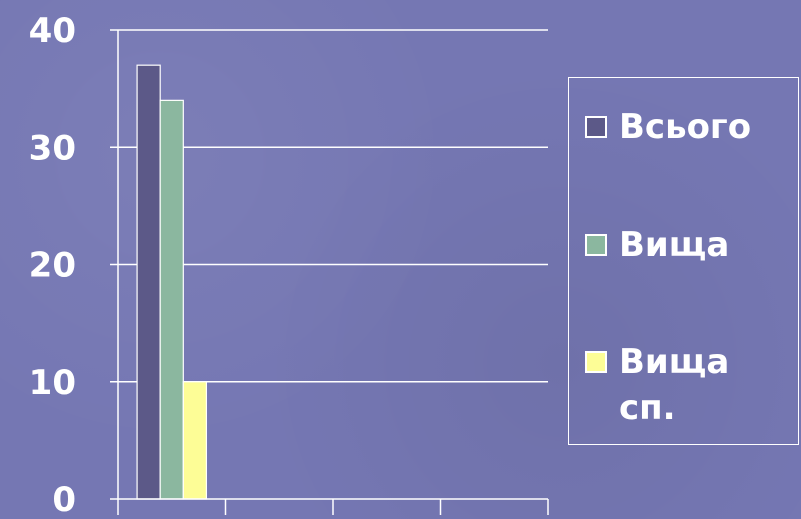 Image resolution: width=801 pixels, height=519 pixels. I want to click on bars, so click(171, 282).